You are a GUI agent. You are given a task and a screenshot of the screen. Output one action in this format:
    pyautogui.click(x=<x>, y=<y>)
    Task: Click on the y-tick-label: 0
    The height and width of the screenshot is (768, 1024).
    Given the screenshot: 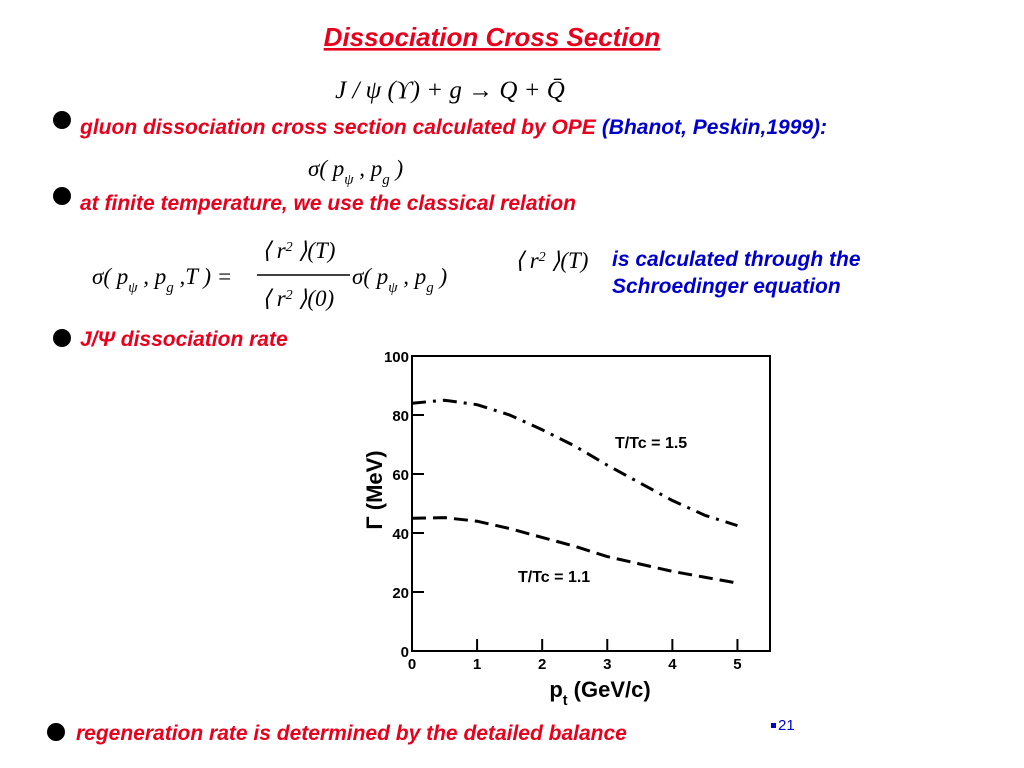 What is the action you would take?
    pyautogui.click(x=405, y=652)
    